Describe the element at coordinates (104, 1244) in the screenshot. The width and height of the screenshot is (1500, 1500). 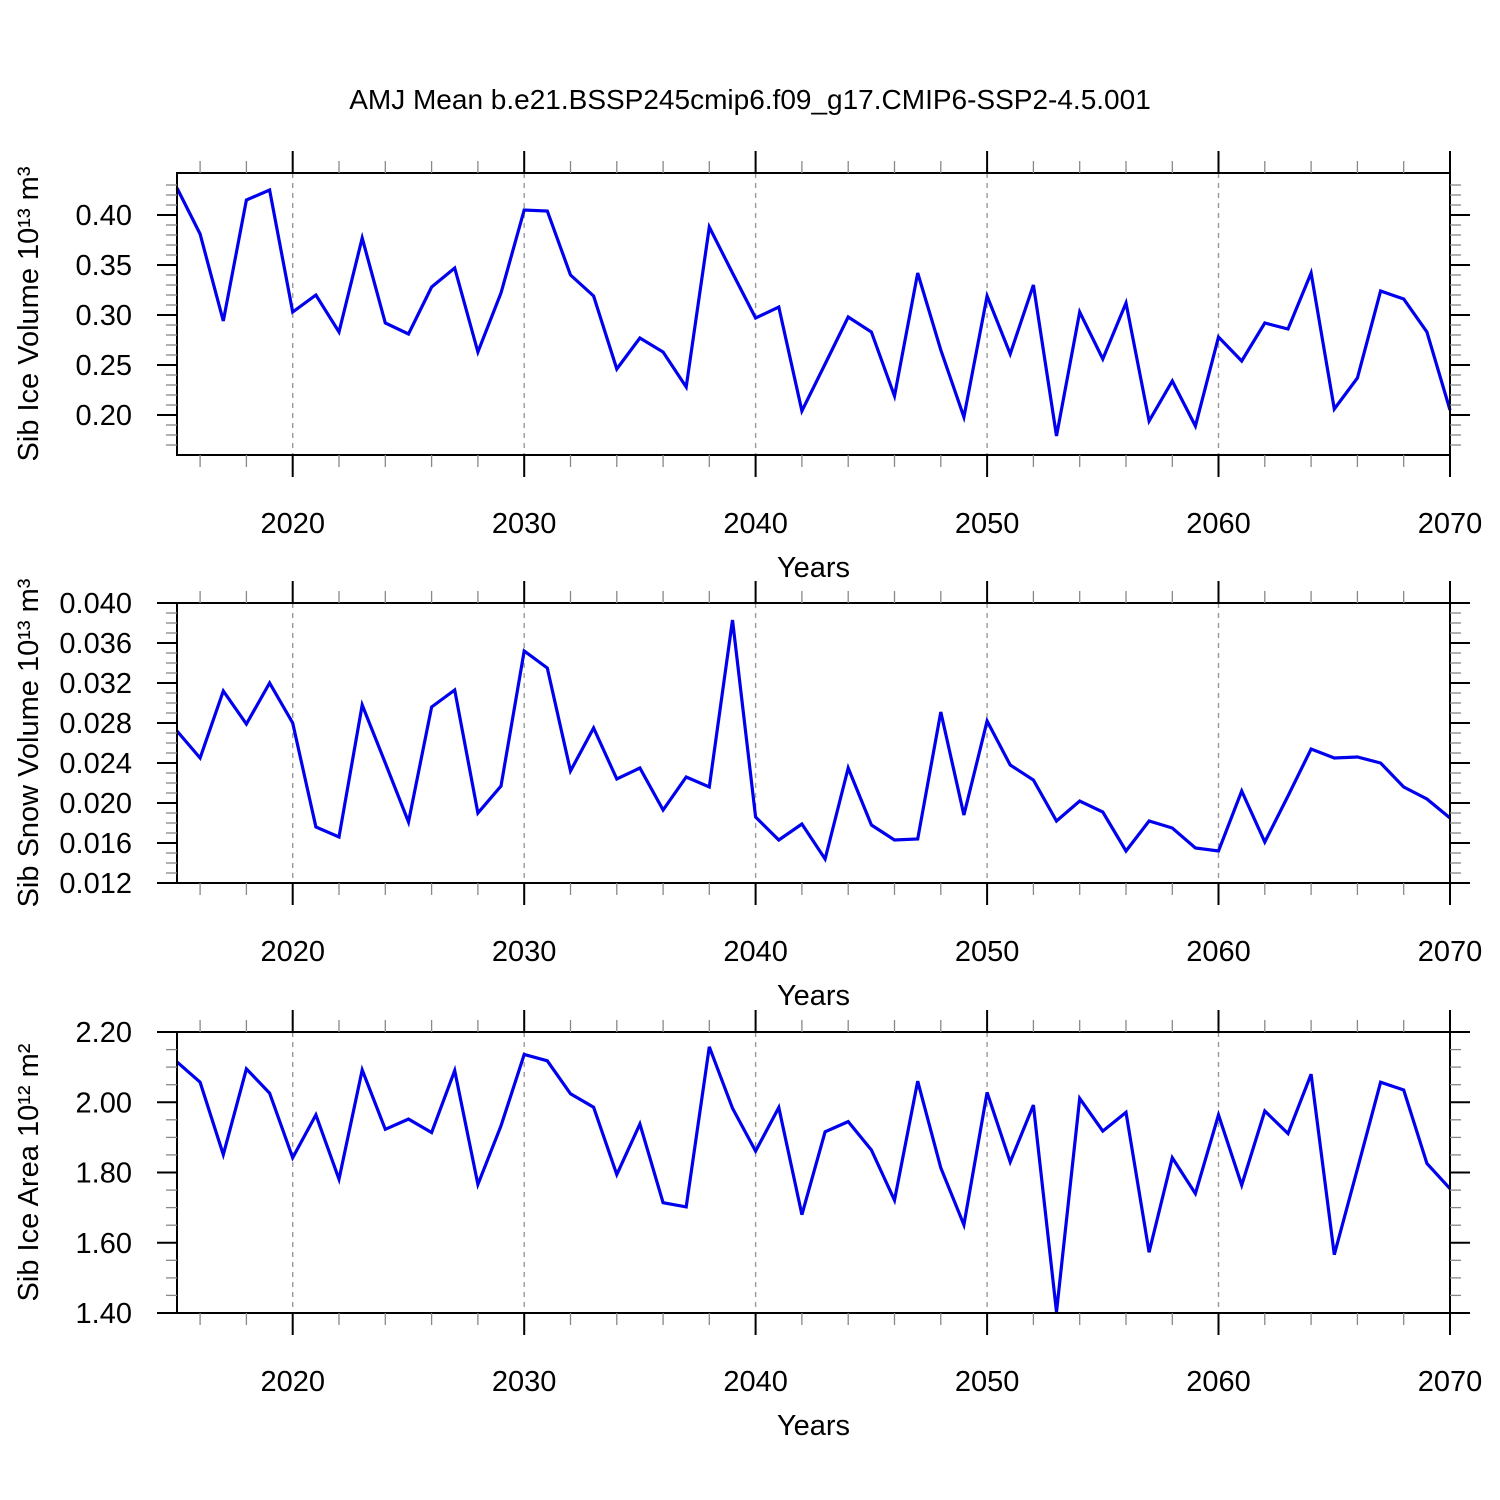
I see `y-tick-label: 1.60` at that location.